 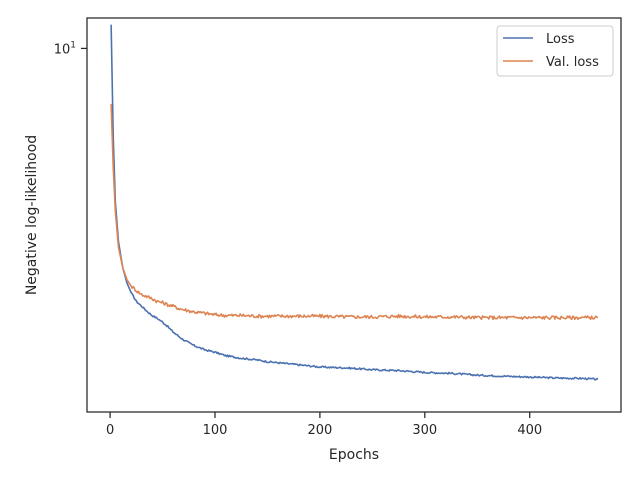 What do you see at coordinates (110, 430) in the screenshot?
I see `x-tick-label: 0` at bounding box center [110, 430].